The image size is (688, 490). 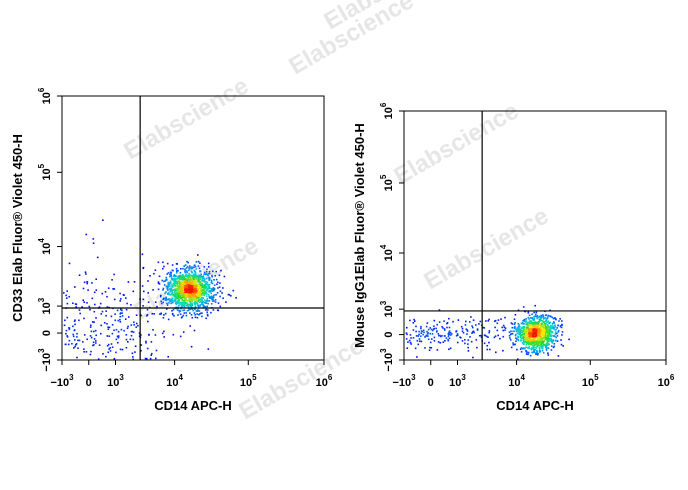 What do you see at coordinates (89, 383) in the screenshot?
I see `x-tick-label: 0` at bounding box center [89, 383].